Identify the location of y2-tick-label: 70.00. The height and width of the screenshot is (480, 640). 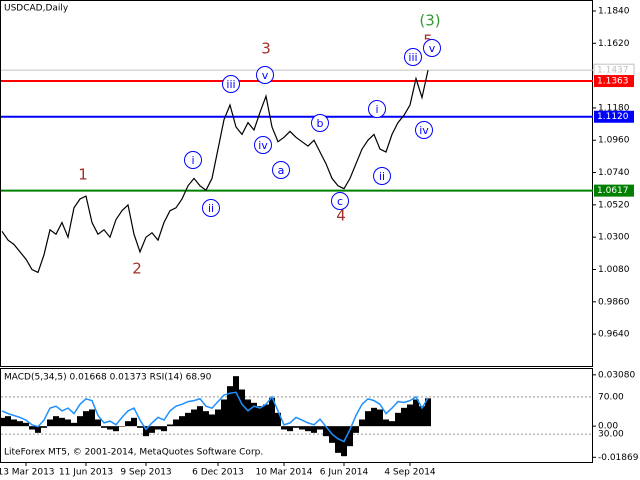
(611, 397).